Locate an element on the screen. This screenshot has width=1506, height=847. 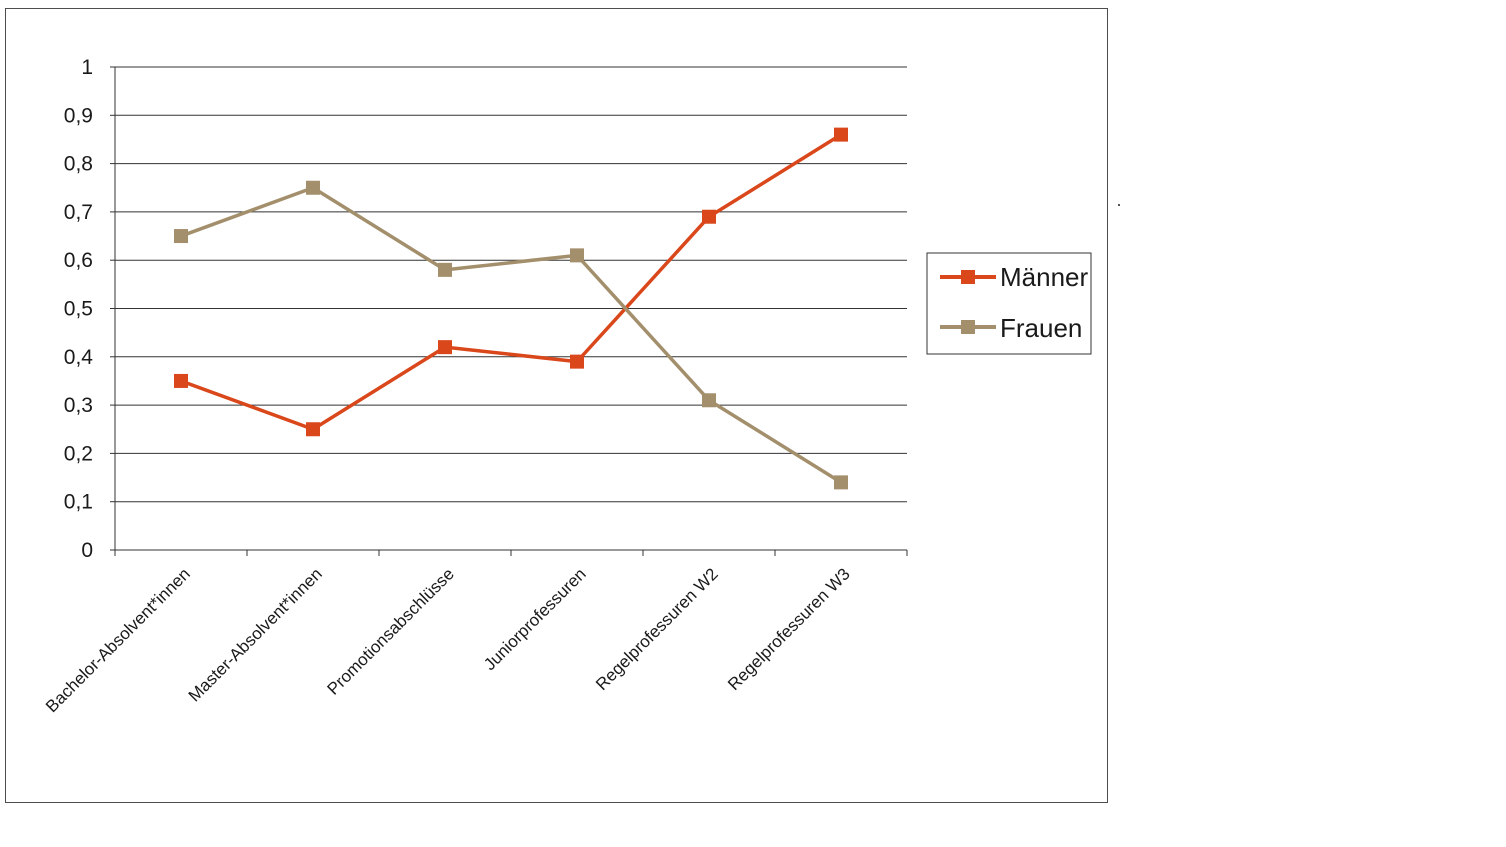
y-tick-label: 1 is located at coordinates (87, 67).